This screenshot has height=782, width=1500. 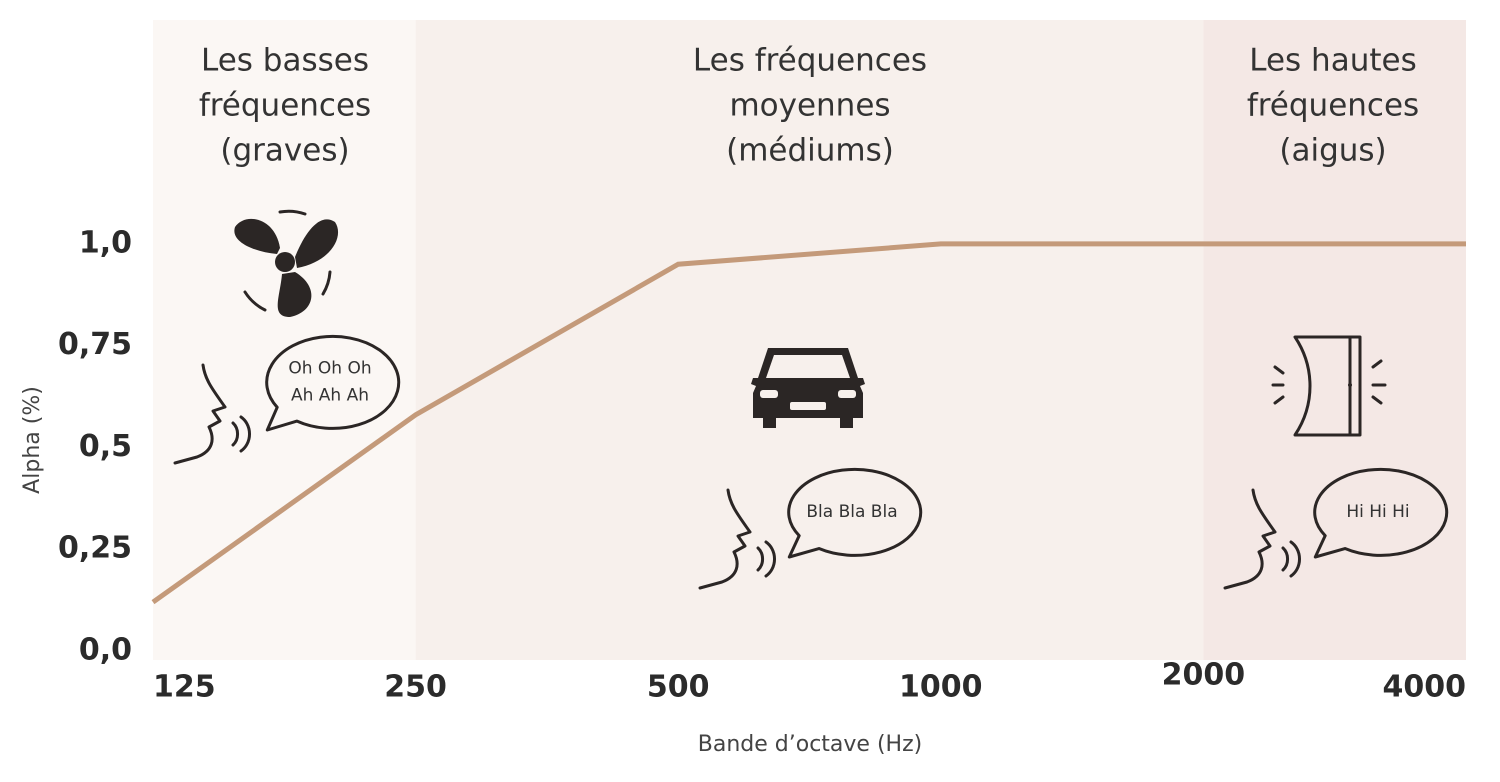 I want to click on y-tick-label: 0,75, so click(x=95, y=344).